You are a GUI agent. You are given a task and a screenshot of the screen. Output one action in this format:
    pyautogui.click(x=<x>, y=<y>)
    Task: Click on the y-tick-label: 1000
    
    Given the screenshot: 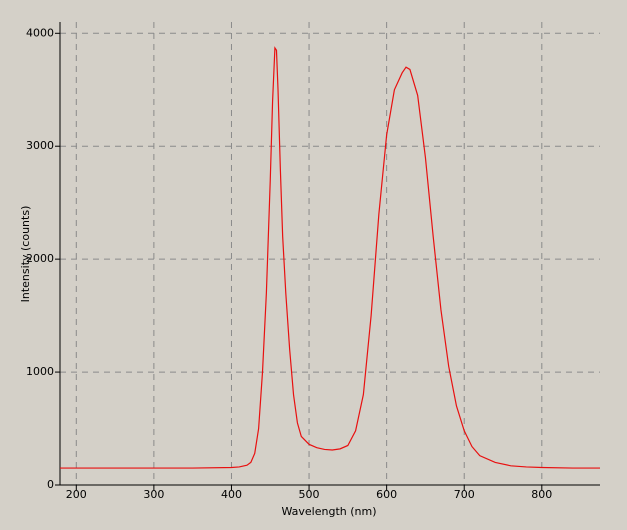 What is the action you would take?
    pyautogui.click(x=40, y=371)
    